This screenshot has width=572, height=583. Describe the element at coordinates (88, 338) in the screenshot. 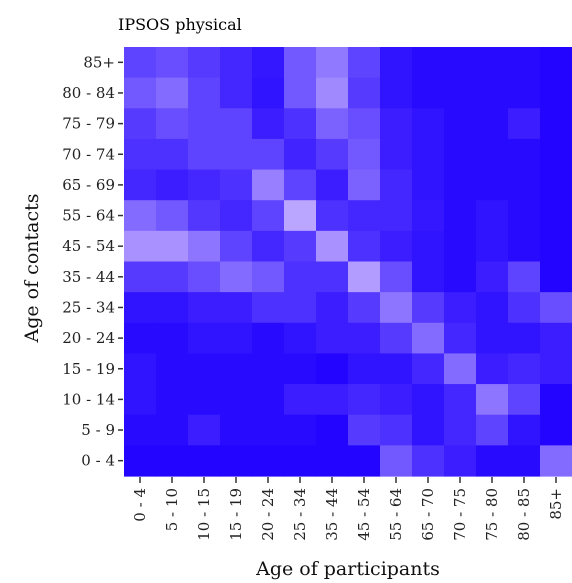

I see `y-tick-label: 20 - 24` at that location.